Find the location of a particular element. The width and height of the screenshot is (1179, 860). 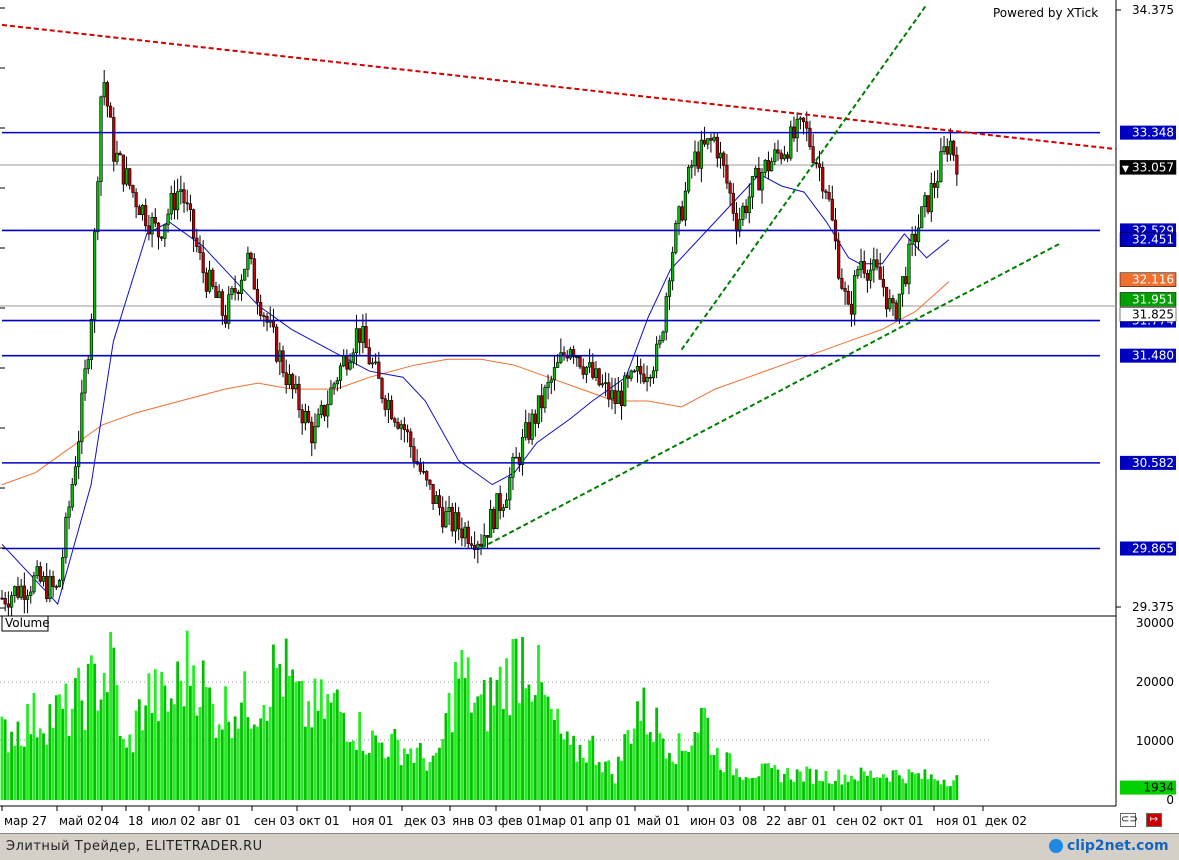

link-icon: ⊂⊃ is located at coordinates (1129, 820).